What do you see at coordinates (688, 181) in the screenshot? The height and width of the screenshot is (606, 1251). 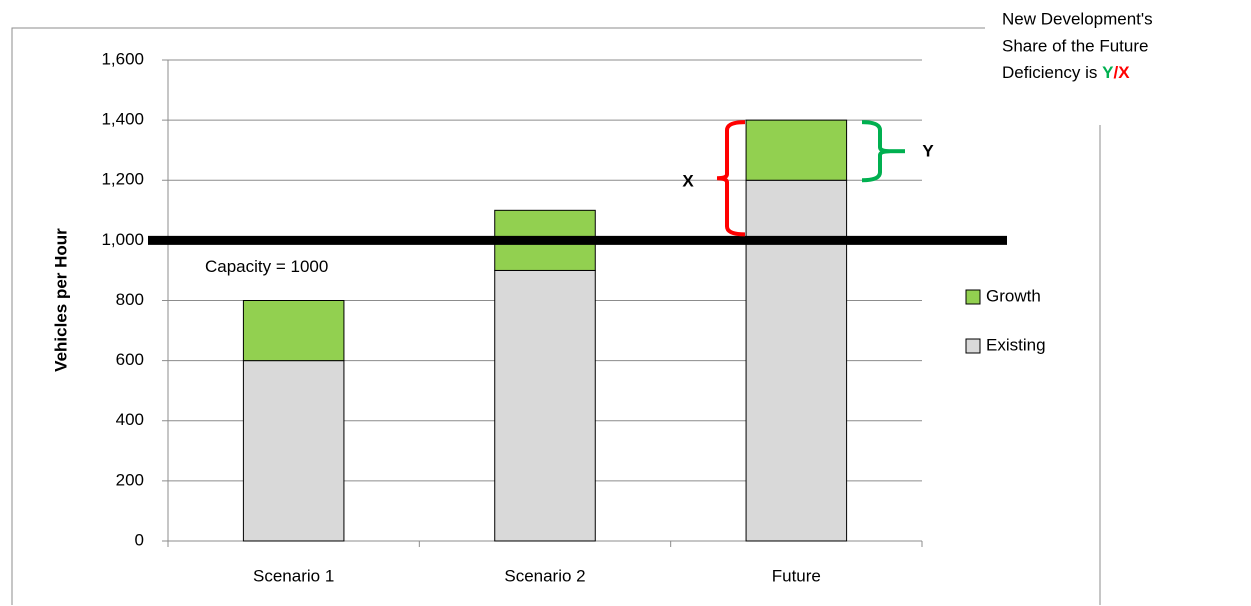 I see `bracket-x-label: X` at bounding box center [688, 181].